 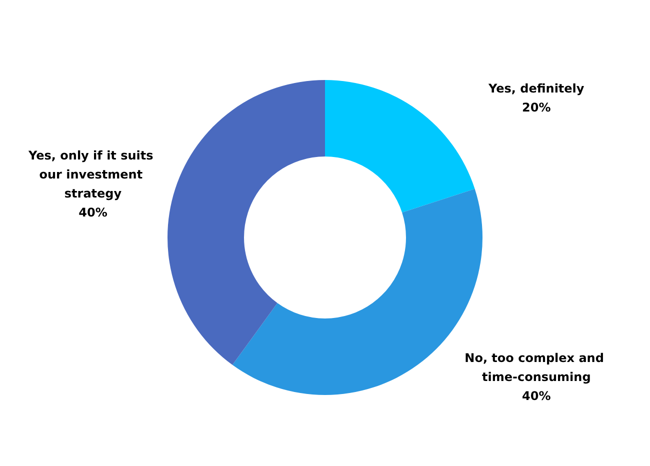 What do you see at coordinates (93, 174) in the screenshot?
I see `slice-label: Yes, only if it suits our investment strategy` at bounding box center [93, 174].